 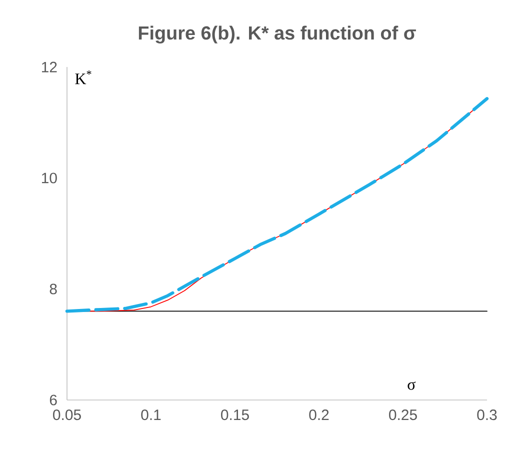 I want to click on x-tick-label: 0.3, so click(x=487, y=415).